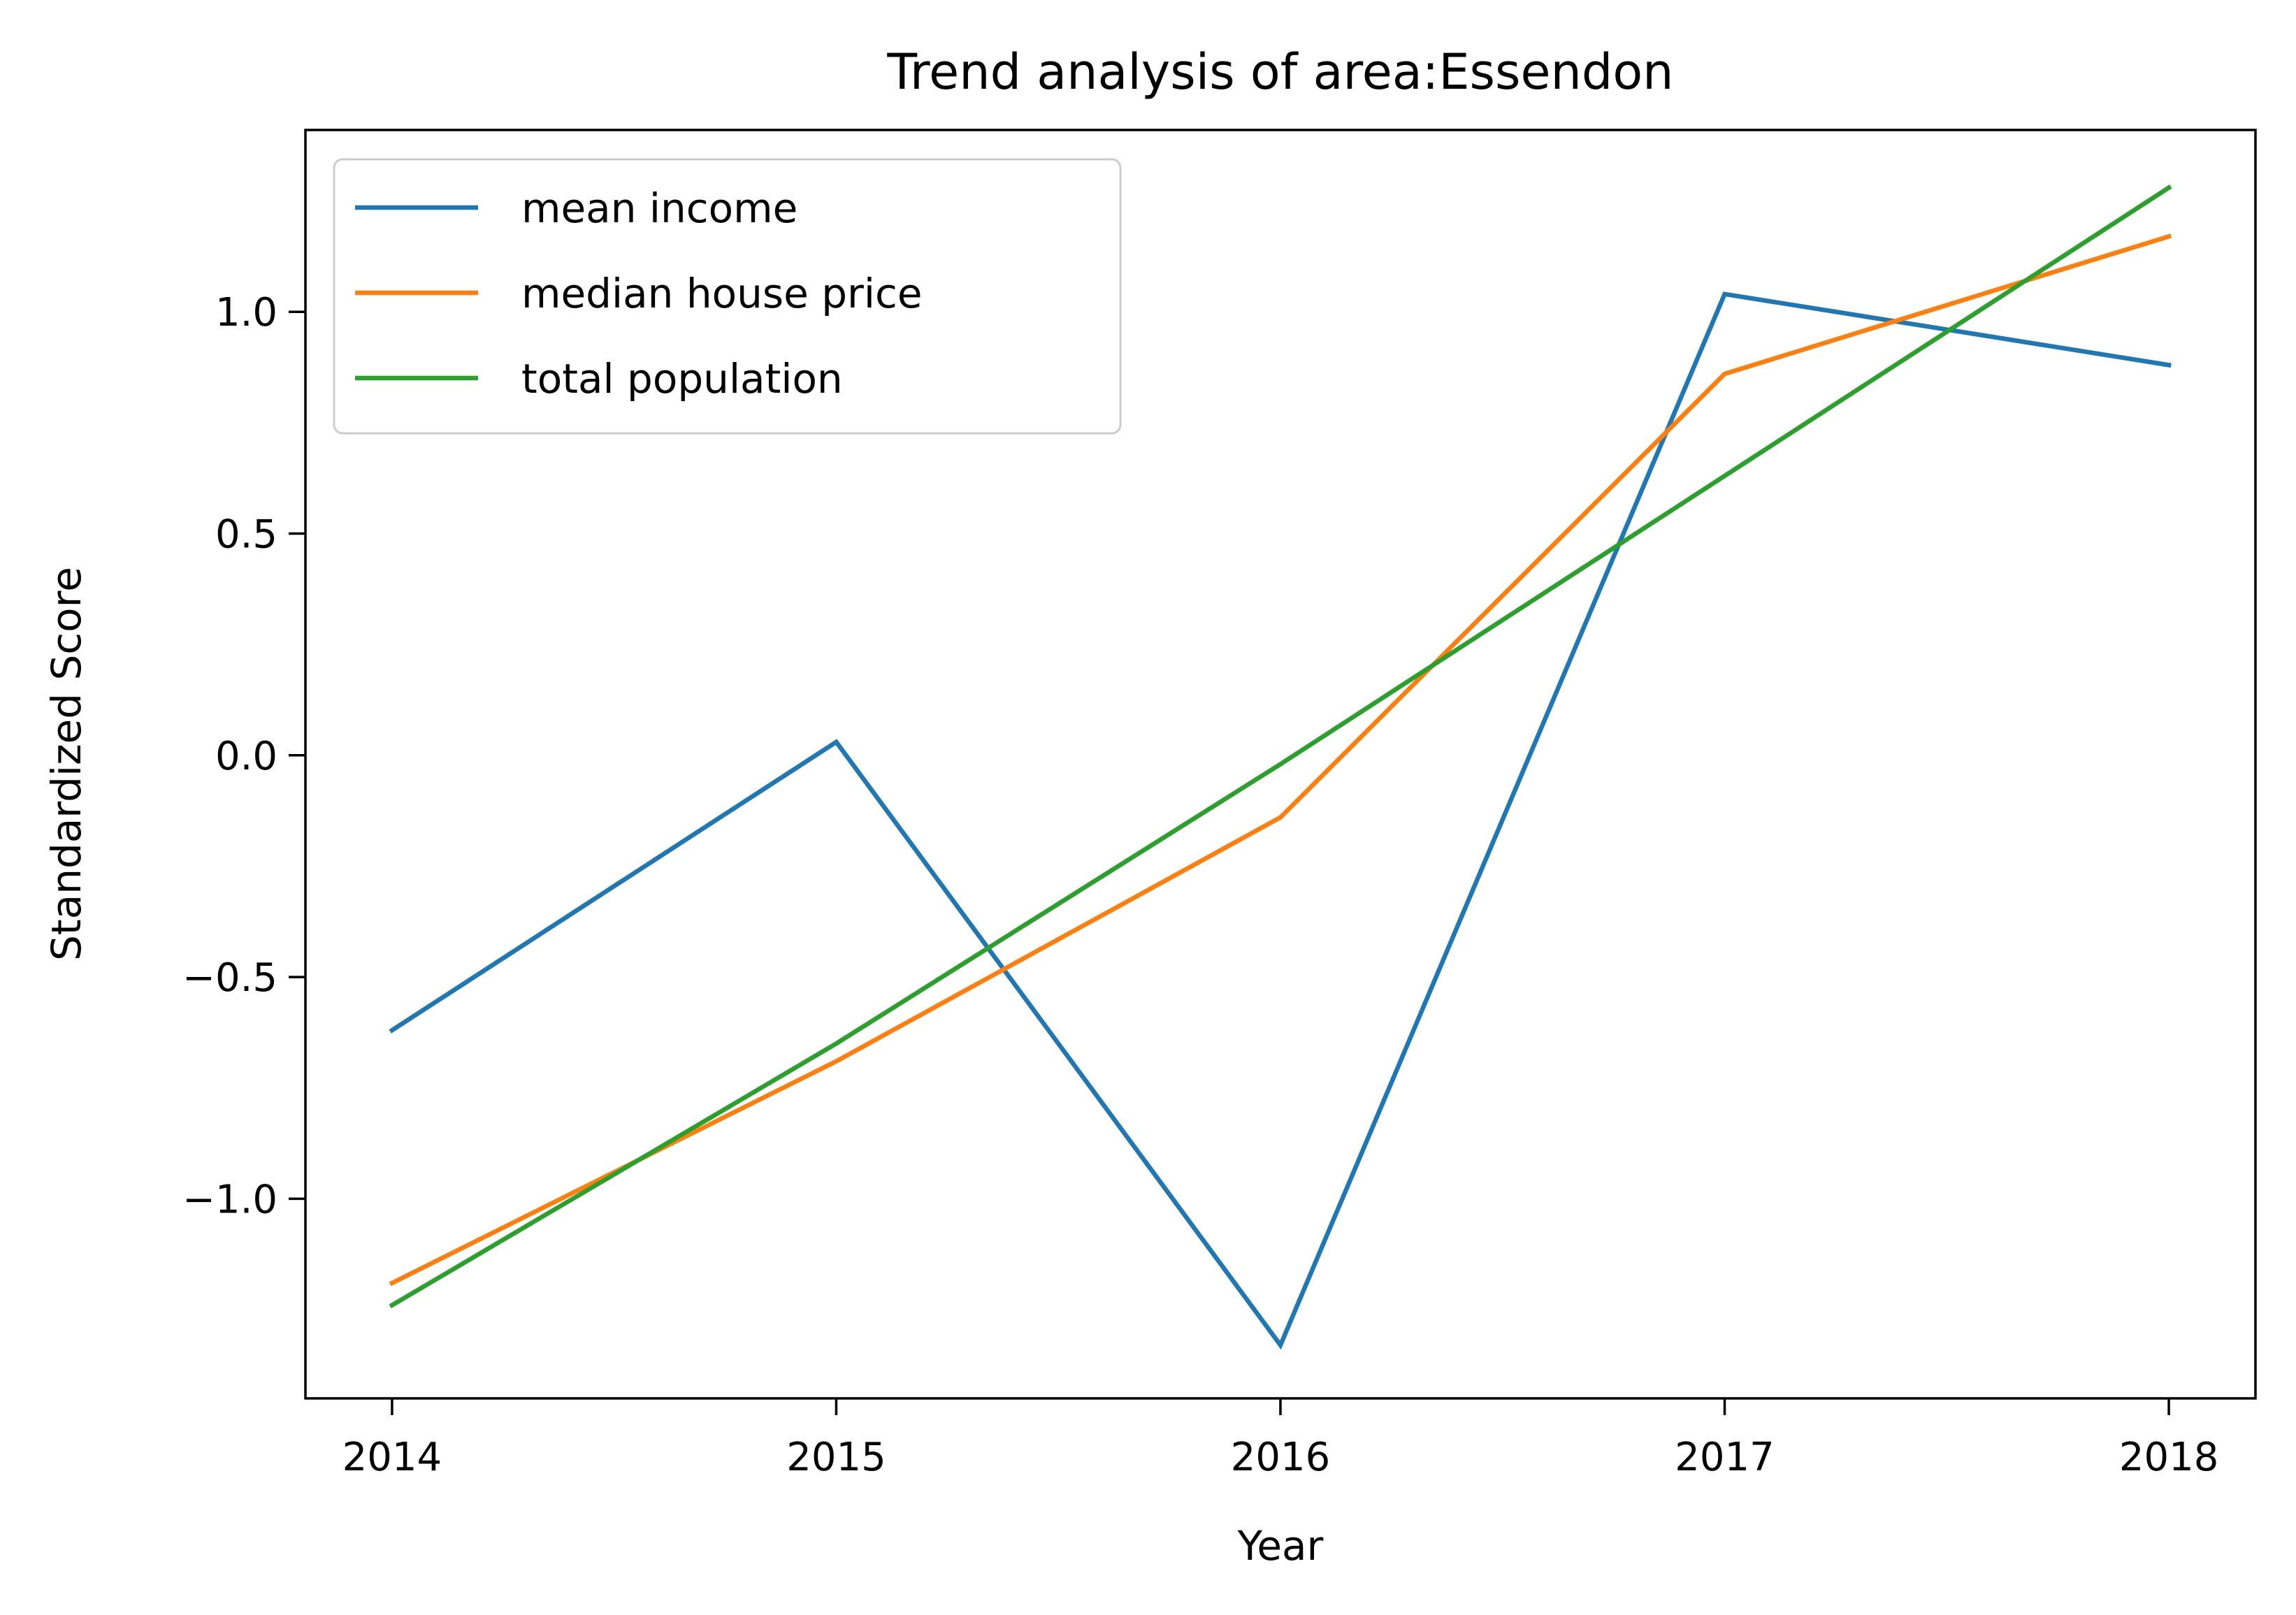 This screenshot has width=2296, height=1615. I want to click on x-axis-label: Year, so click(1280, 1546).